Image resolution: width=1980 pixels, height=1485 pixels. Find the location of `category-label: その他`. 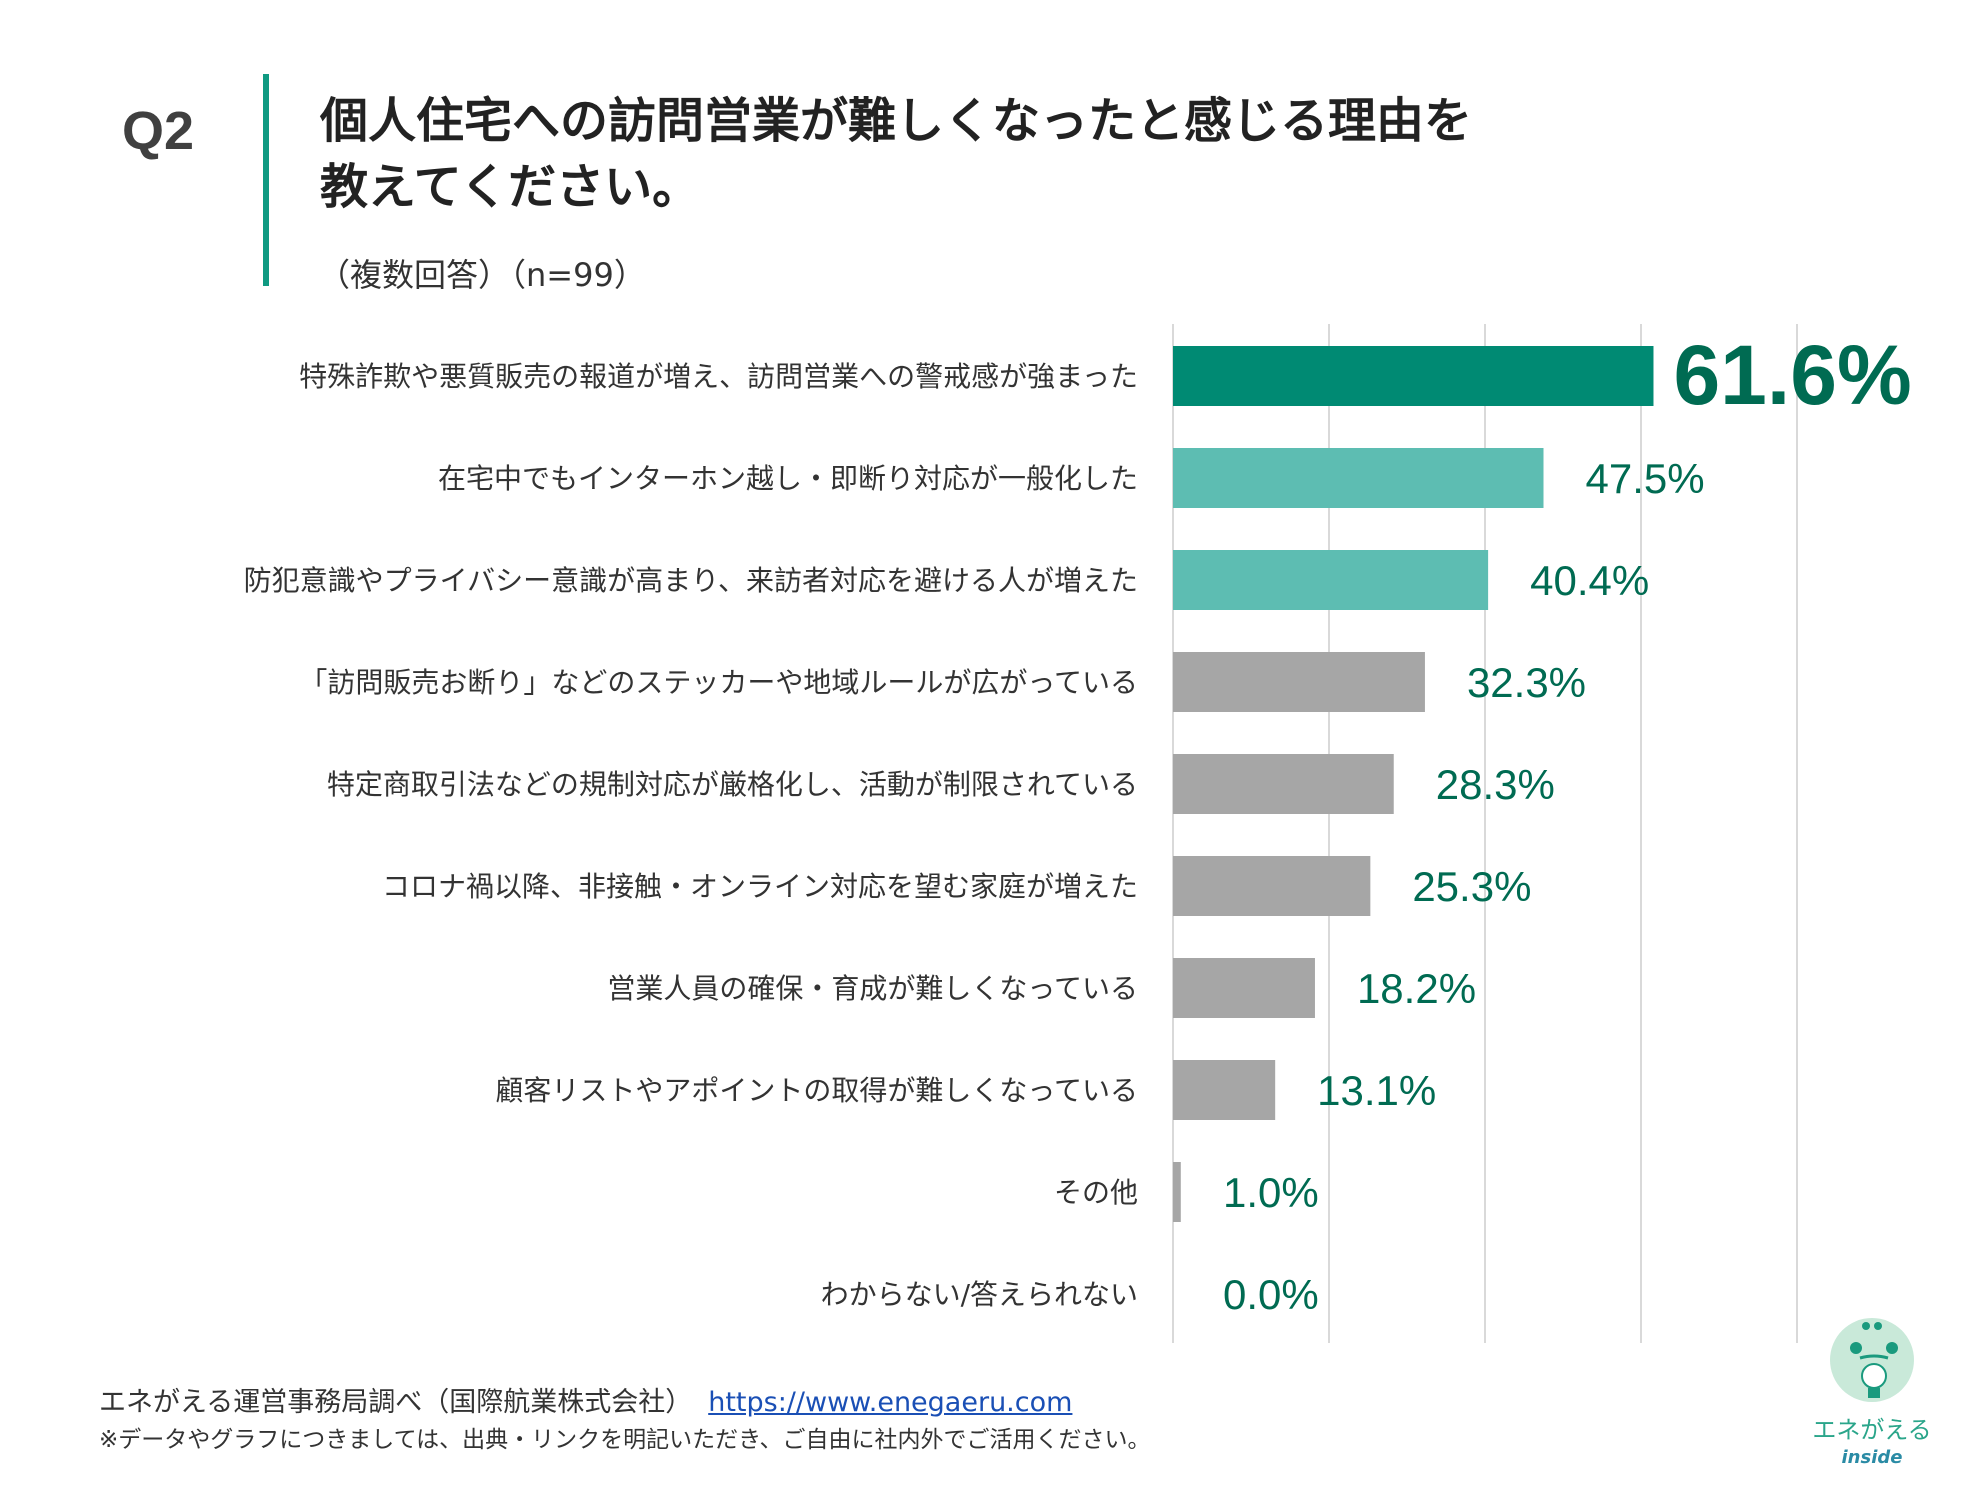

category-label: その他 is located at coordinates (1096, 1192).